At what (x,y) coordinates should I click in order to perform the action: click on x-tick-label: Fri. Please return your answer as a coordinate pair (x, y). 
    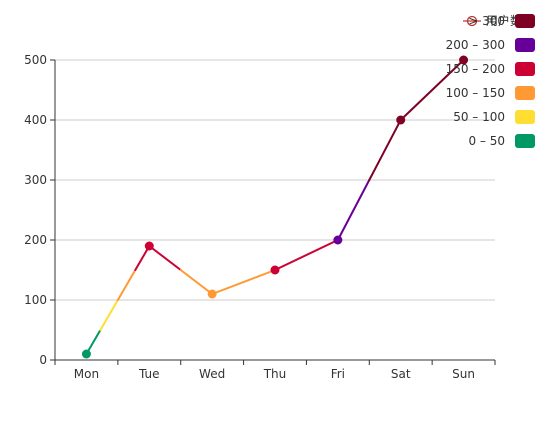
    Looking at the image, I should click on (338, 374).